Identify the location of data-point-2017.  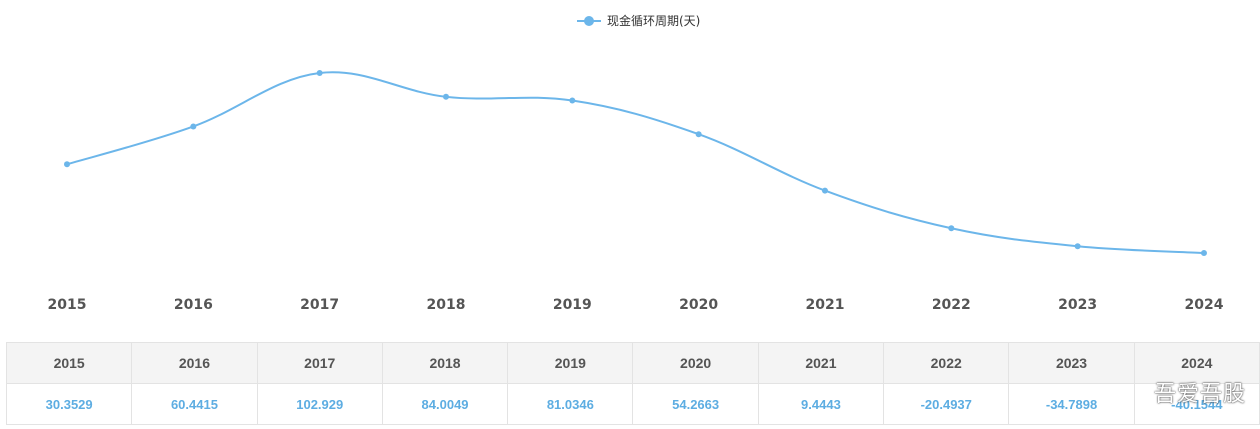
(319, 73).